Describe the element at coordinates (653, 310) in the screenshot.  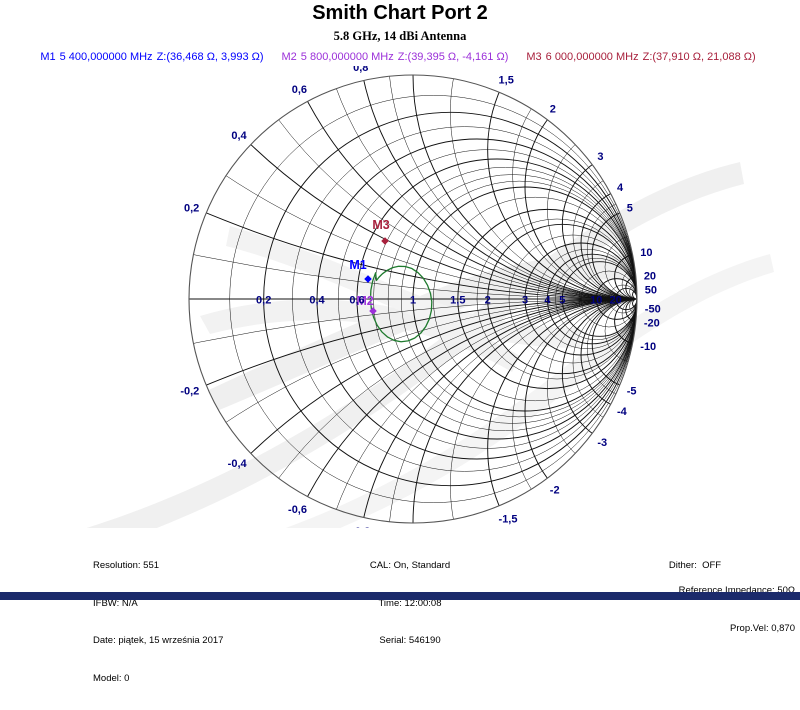
I see `grid-label: -50` at that location.